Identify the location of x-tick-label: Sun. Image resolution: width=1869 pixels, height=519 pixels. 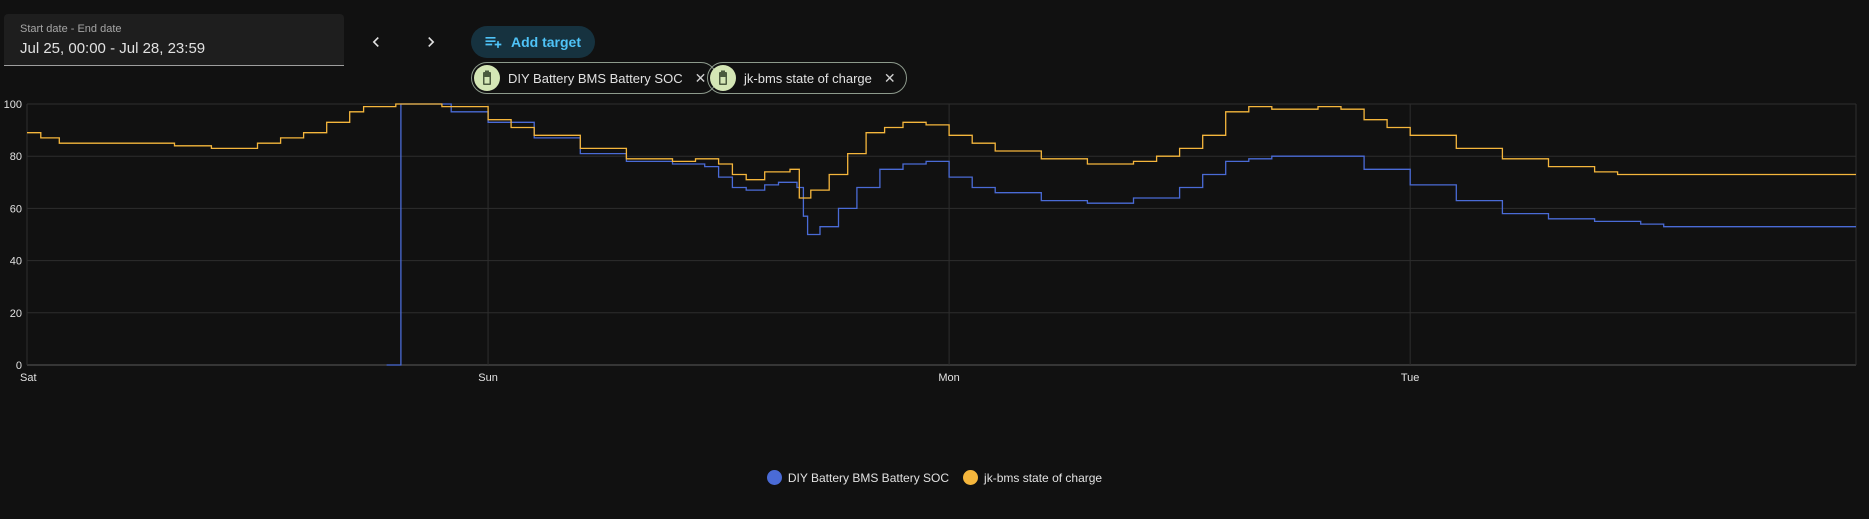
(488, 378).